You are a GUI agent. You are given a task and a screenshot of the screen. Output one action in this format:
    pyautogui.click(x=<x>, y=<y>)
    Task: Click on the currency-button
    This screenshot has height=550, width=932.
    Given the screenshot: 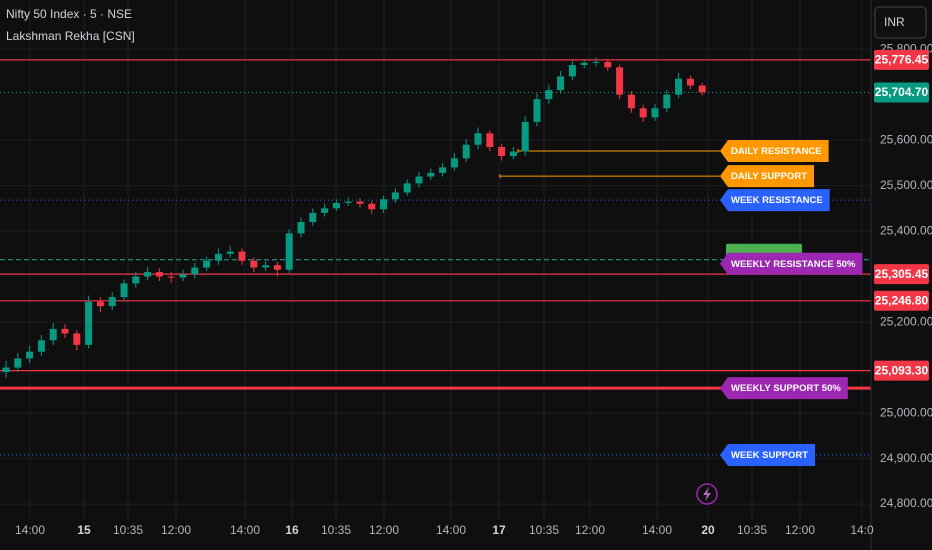 What is the action you would take?
    pyautogui.click(x=900, y=22)
    